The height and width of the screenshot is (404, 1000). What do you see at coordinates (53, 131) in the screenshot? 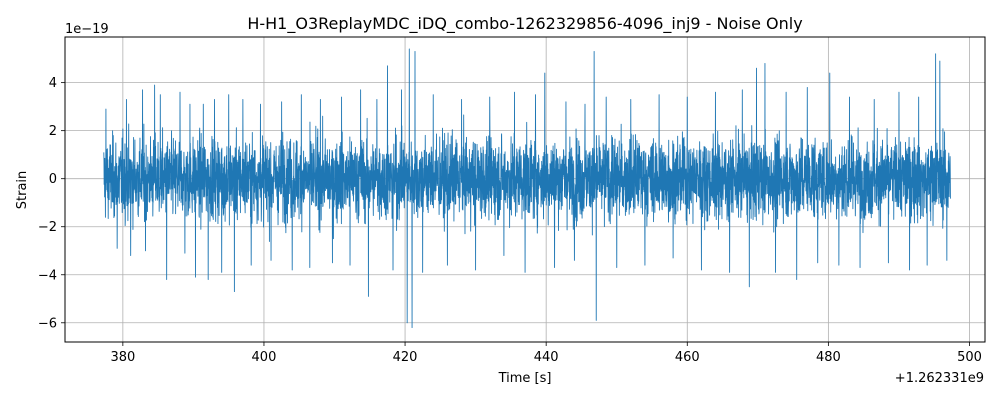
I see `y-tick-label: 2` at bounding box center [53, 131].